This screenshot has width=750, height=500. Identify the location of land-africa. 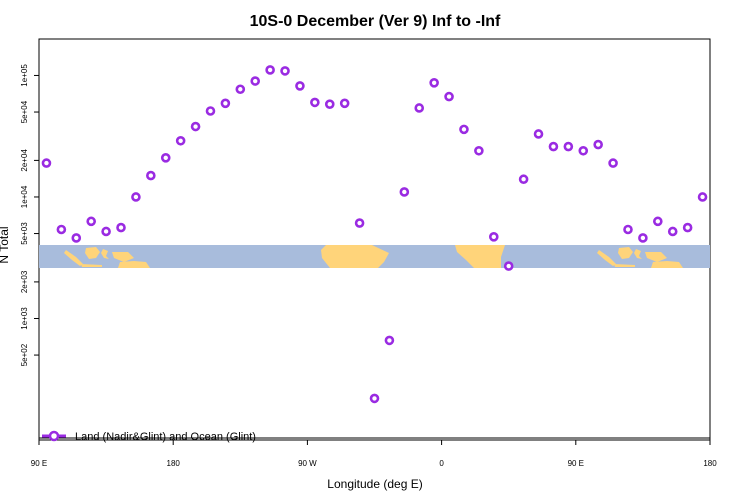
(480, 256).